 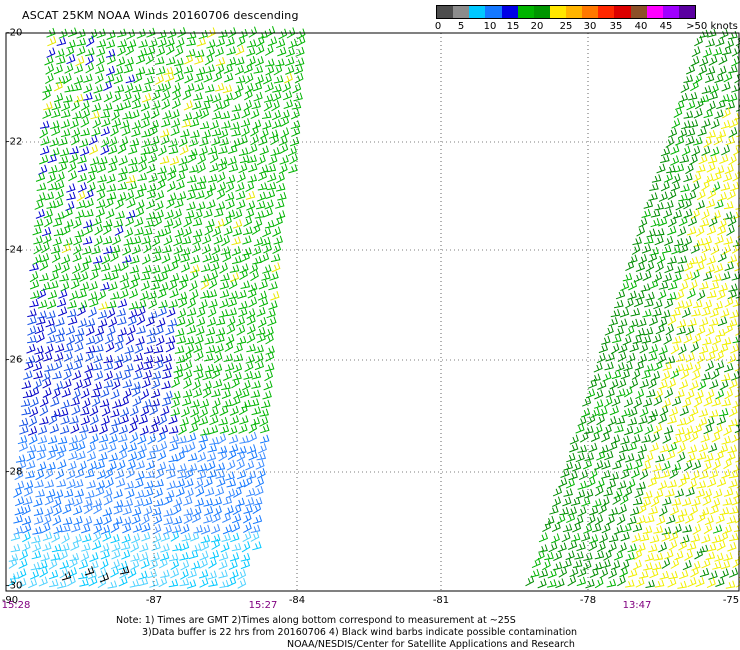 What do you see at coordinates (541, 12) in the screenshot?
I see `colorbar-segment` at bounding box center [541, 12].